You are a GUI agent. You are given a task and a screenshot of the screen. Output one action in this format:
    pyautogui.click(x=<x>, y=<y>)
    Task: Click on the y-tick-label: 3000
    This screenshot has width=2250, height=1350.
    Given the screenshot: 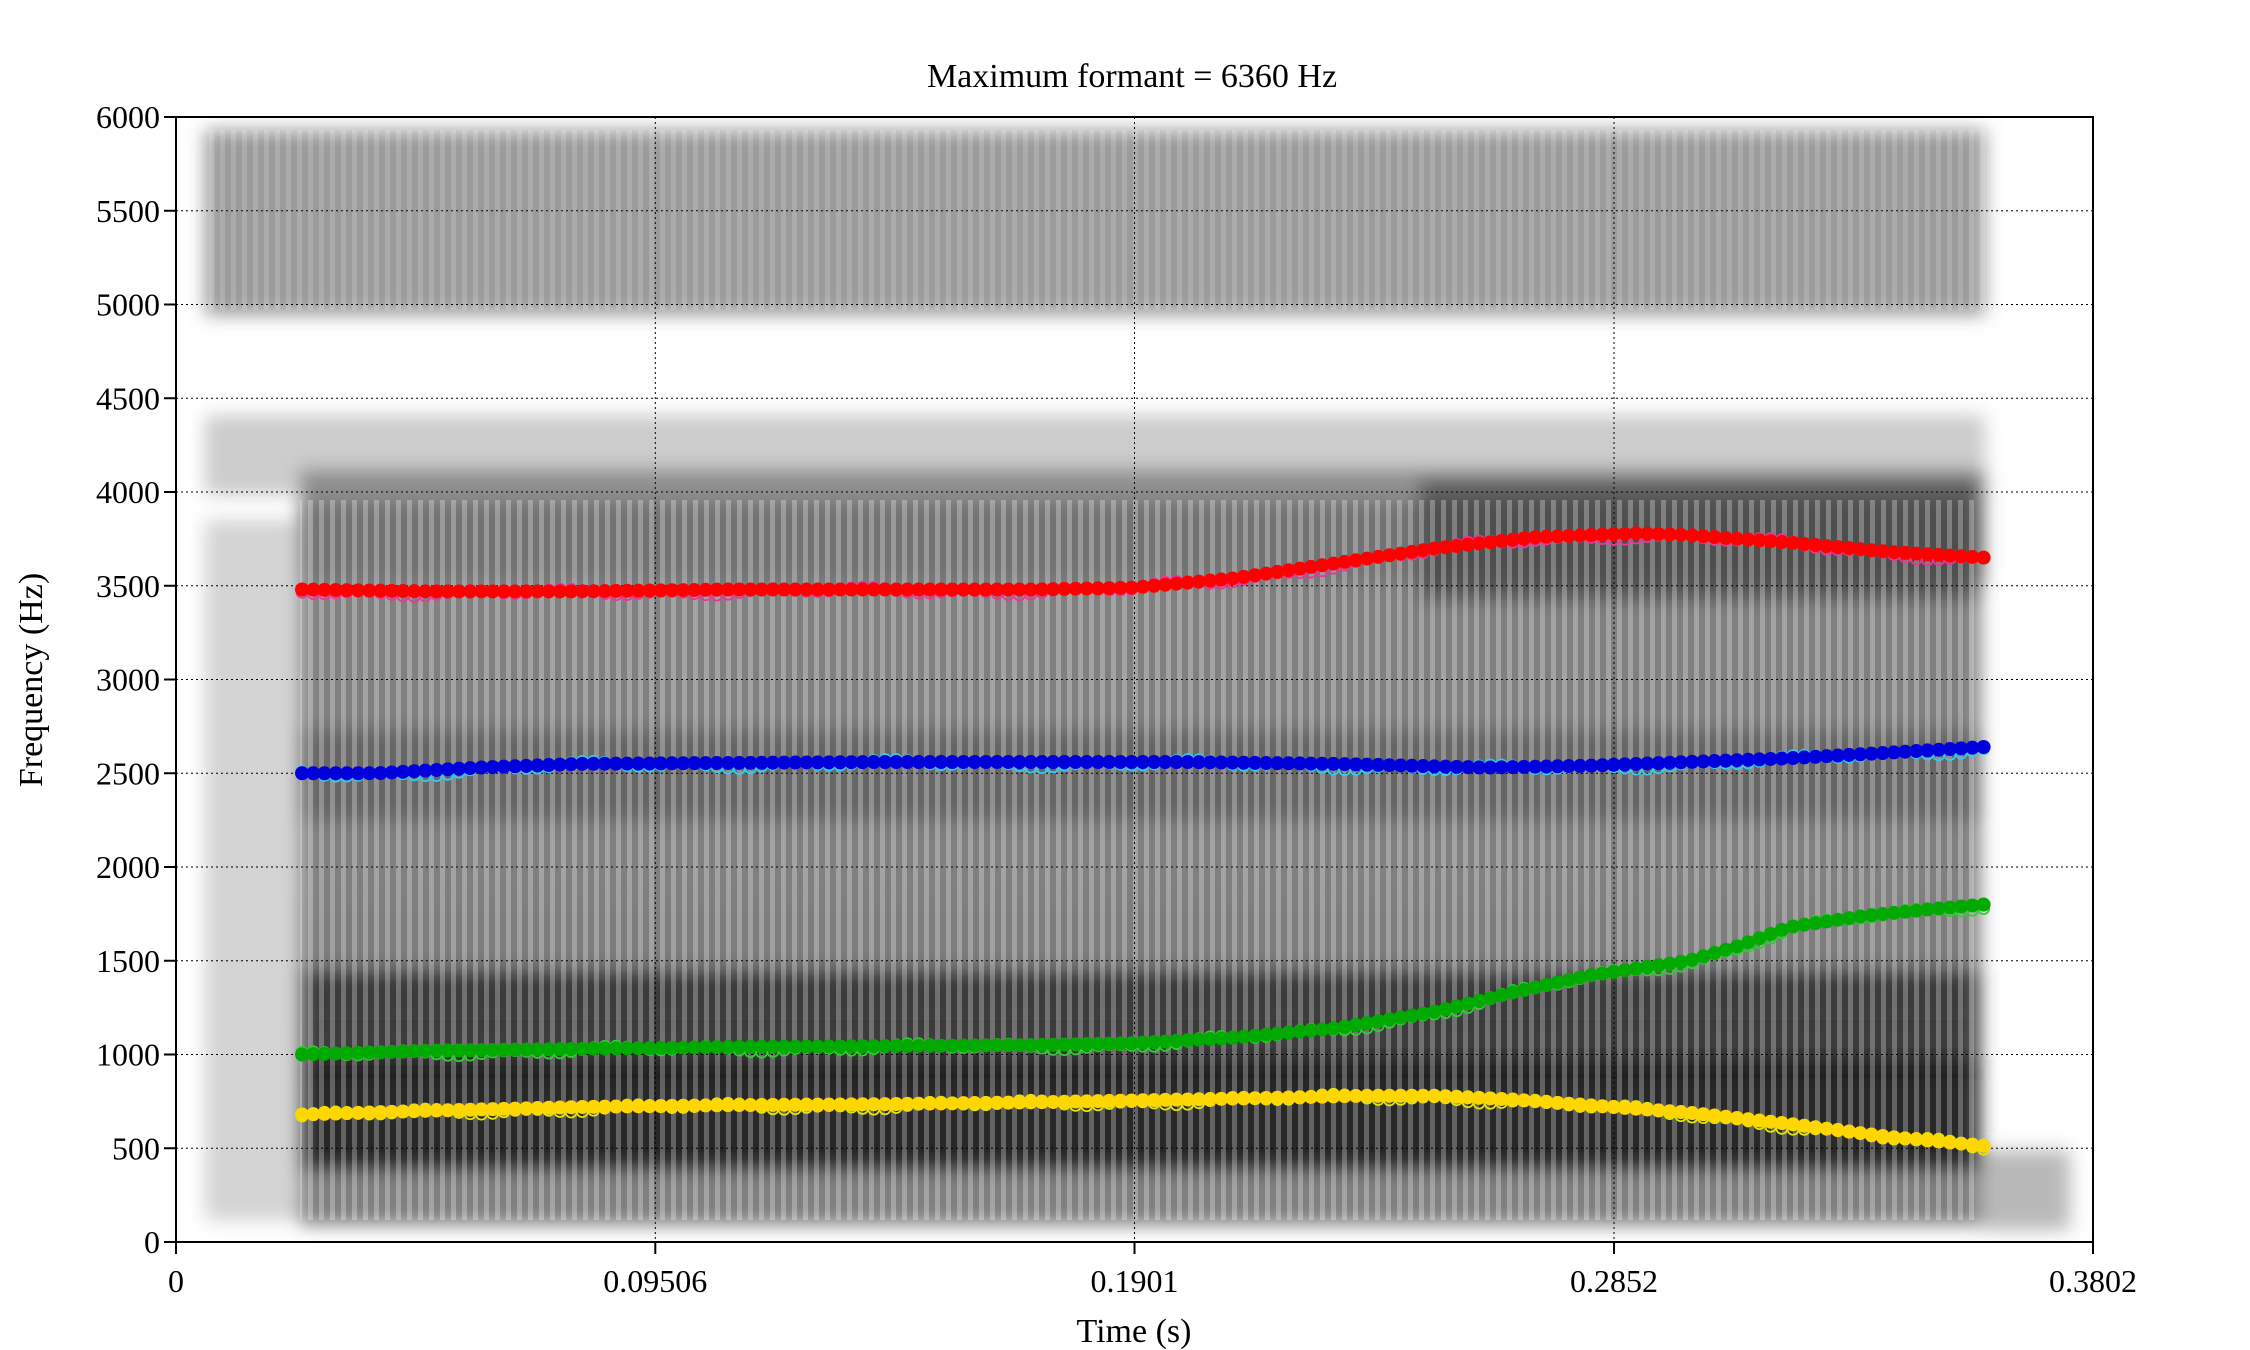 What is the action you would take?
    pyautogui.click(x=128, y=680)
    